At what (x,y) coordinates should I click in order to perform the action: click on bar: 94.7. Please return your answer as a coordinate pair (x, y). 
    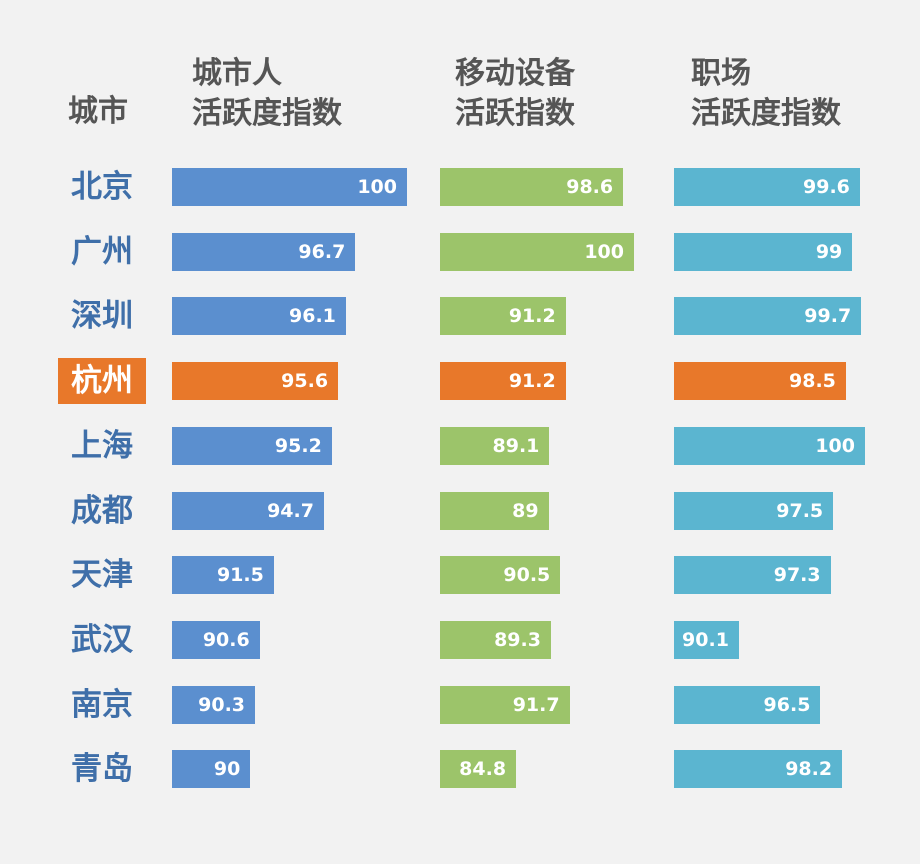
    Looking at the image, I should click on (248, 510).